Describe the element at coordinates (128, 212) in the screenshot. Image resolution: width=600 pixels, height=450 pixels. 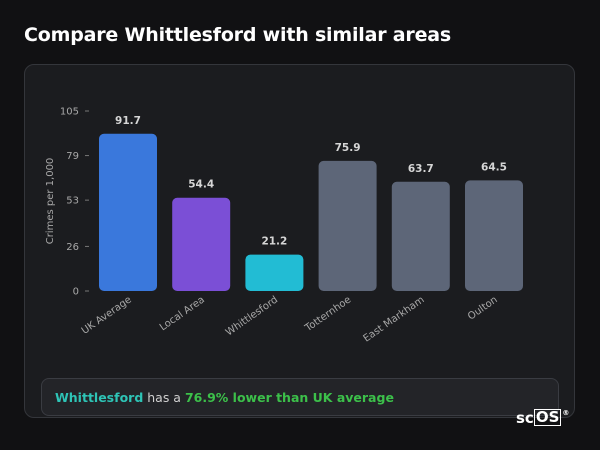
I see `bar-uk-average` at that location.